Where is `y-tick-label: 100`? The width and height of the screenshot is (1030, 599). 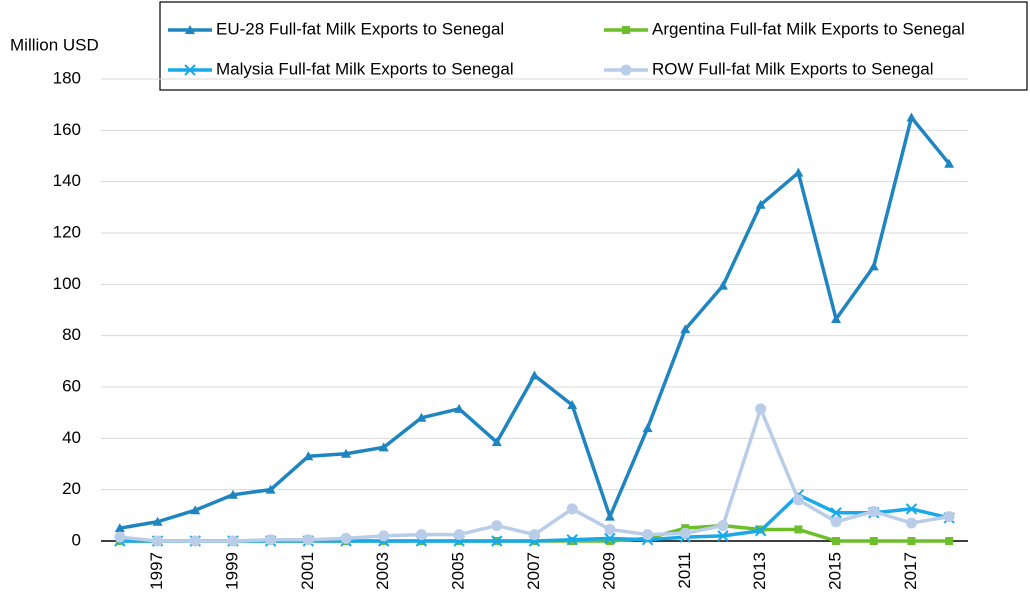
y-tick-label: 100 is located at coordinates (67, 283).